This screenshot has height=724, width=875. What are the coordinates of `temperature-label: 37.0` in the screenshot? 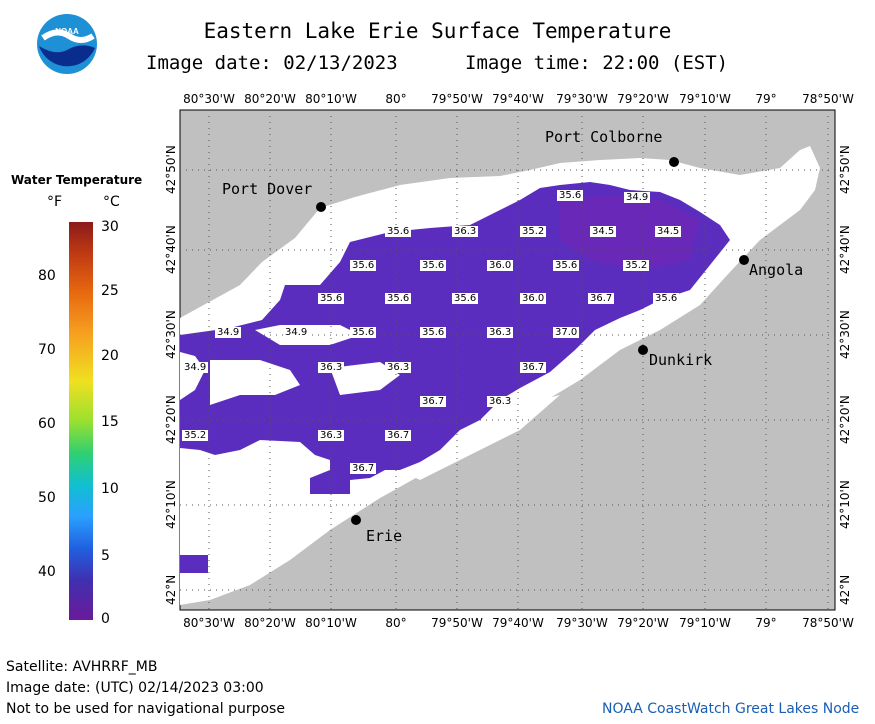 It's located at (566, 332).